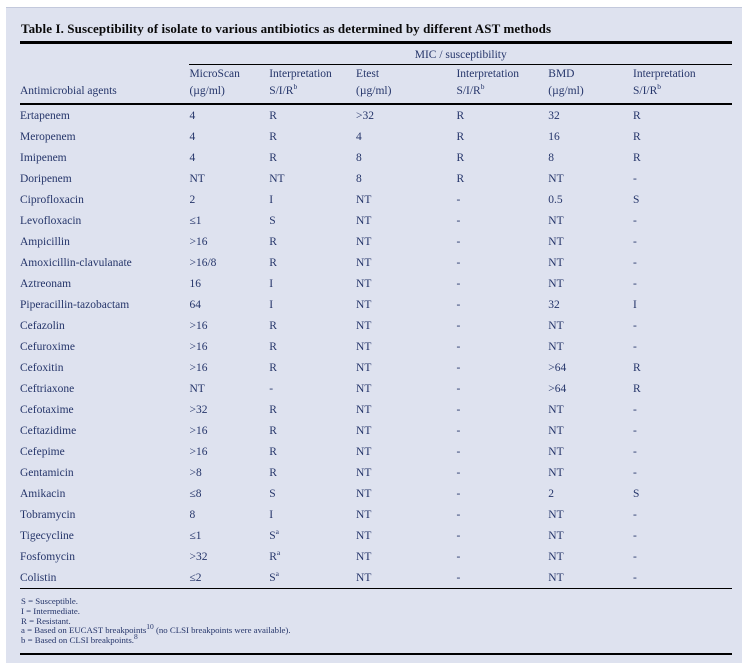  What do you see at coordinates (590, 84) in the screenshot?
I see `column-header: BMD (µg/ml)` at bounding box center [590, 84].